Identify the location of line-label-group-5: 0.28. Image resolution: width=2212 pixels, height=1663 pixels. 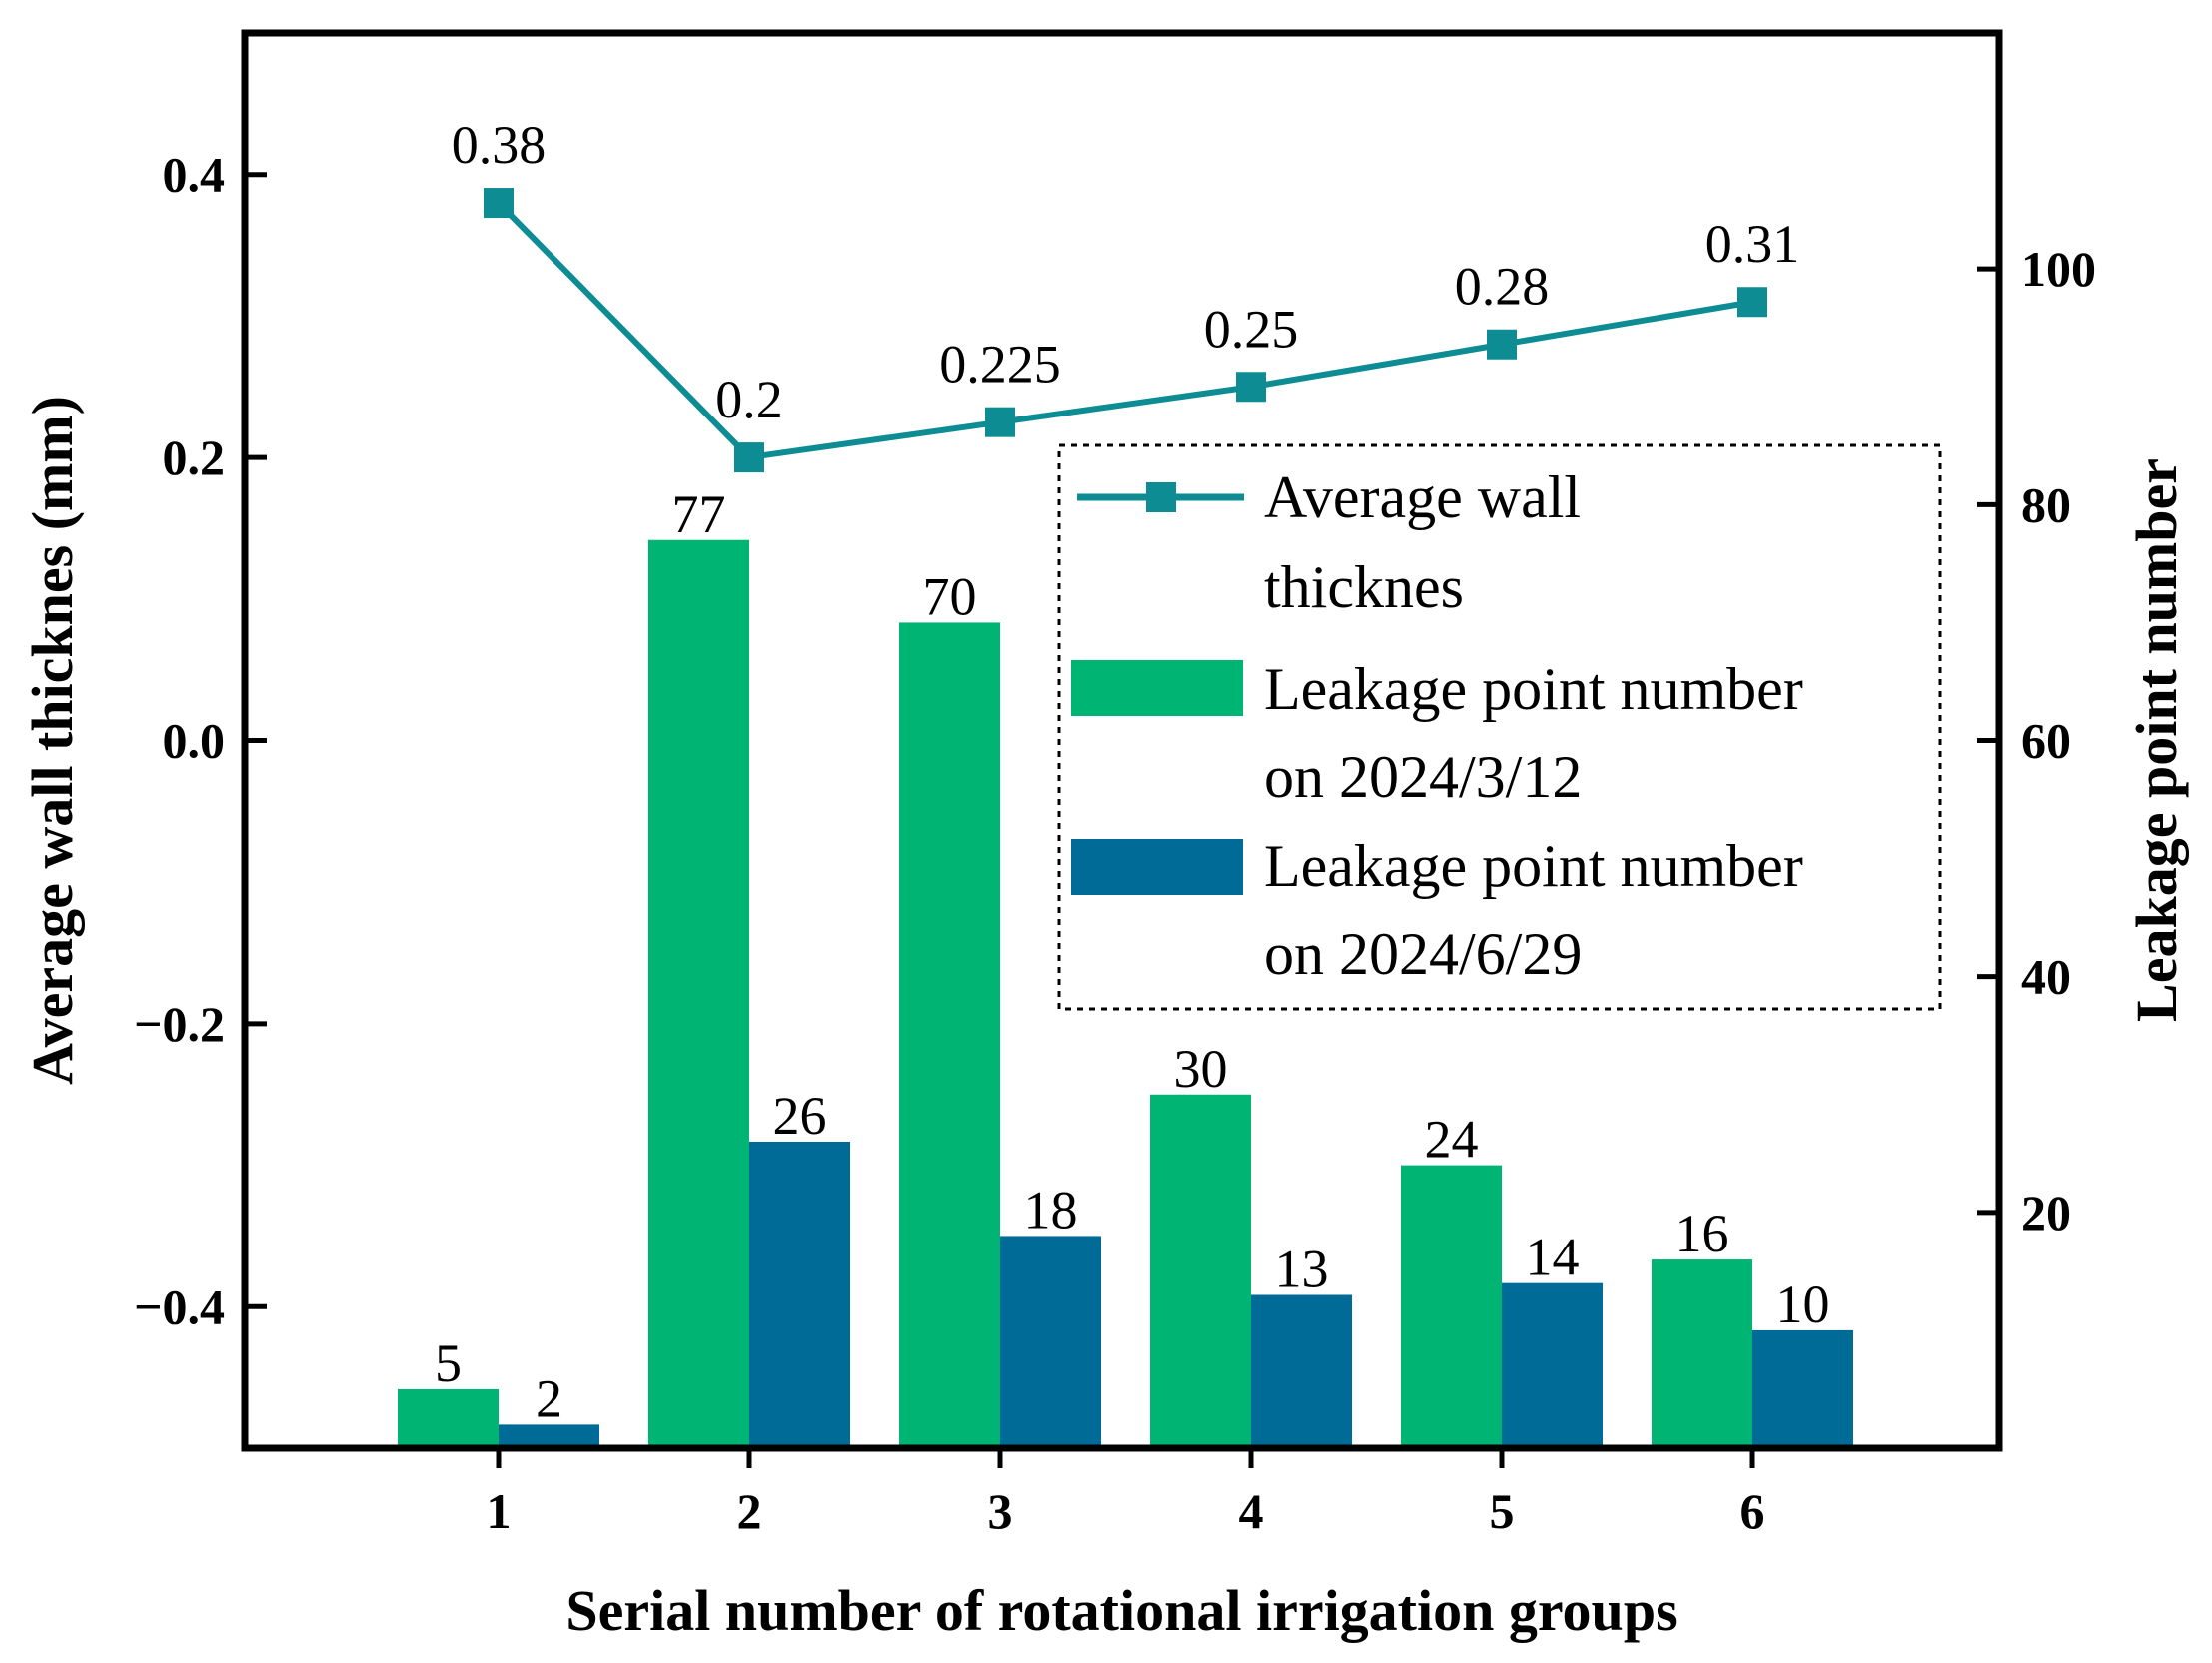
(1502, 287).